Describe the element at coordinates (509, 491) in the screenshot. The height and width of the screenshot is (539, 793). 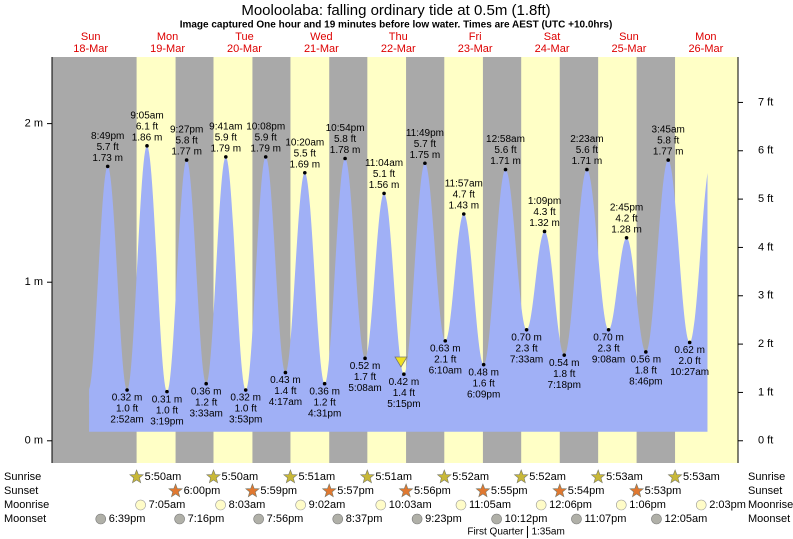
I see `sunset-time: 5:55pm` at that location.